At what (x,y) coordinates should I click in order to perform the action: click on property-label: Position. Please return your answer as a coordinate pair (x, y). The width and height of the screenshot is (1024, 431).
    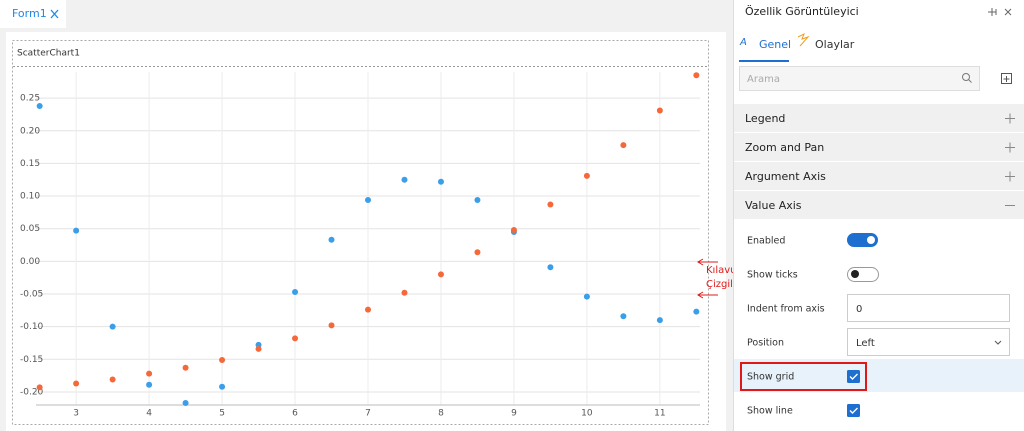
    Looking at the image, I should click on (765, 343).